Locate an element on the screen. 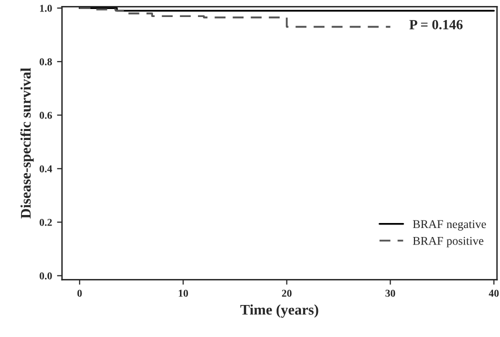 The image size is (500, 337). x-tick-label: 30 is located at coordinates (391, 293).